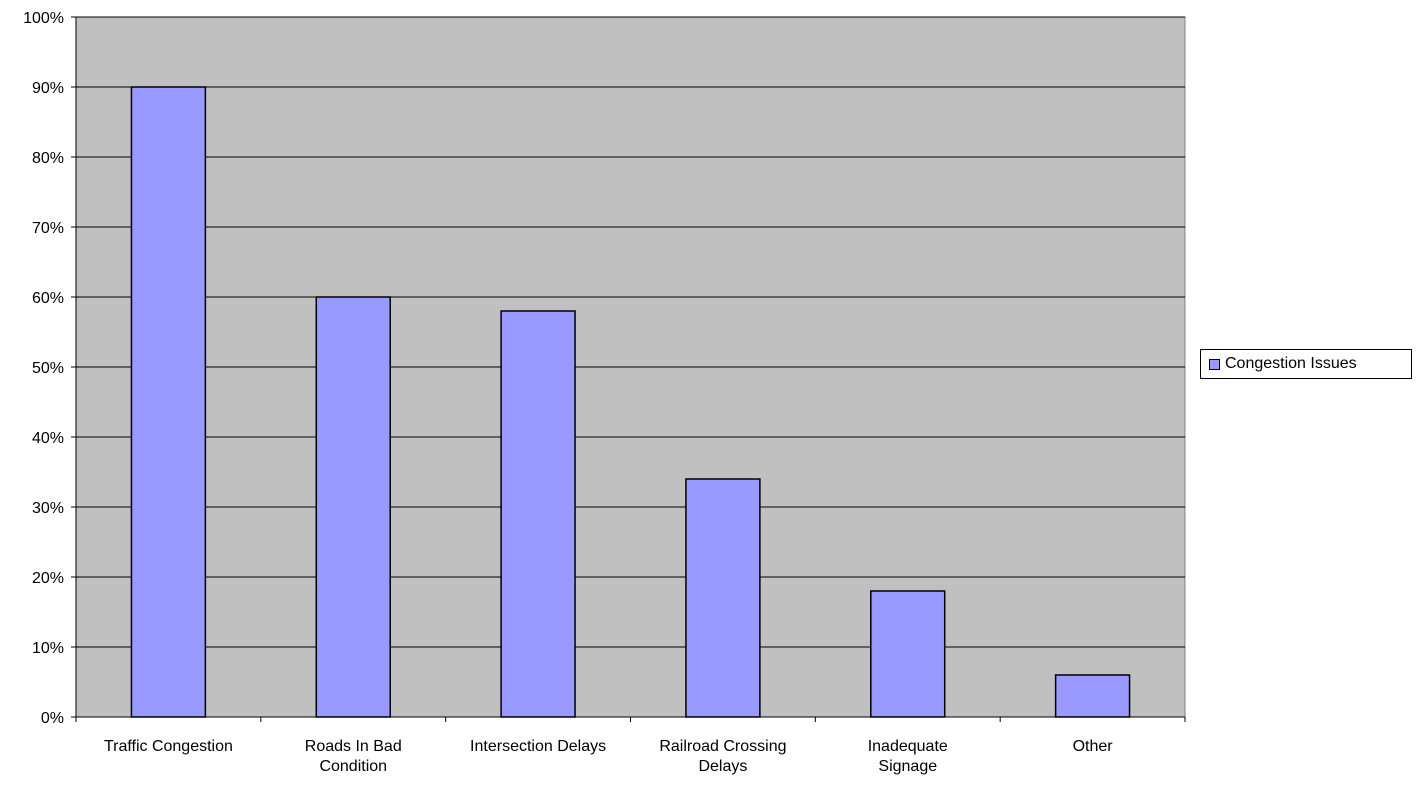 The height and width of the screenshot is (785, 1423). Describe the element at coordinates (48, 438) in the screenshot. I see `y-tick-label: 40%` at that location.